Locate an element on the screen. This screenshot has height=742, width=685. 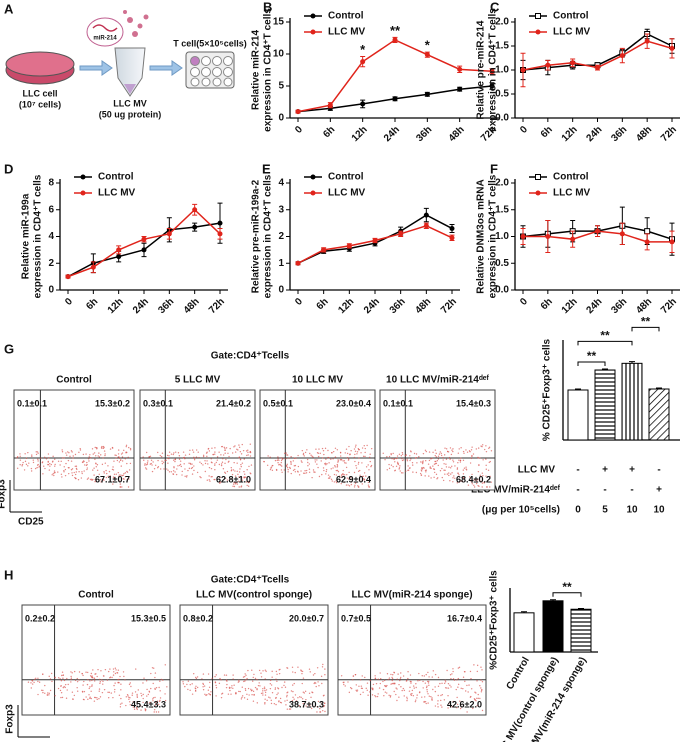
legend-marker is located at coordinates (313, 193).